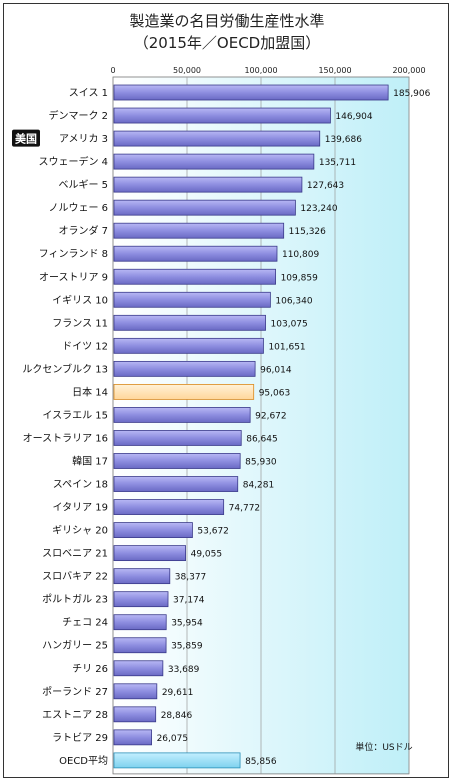 Image resolution: width=454 pixels, height=783 pixels. What do you see at coordinates (173, 739) in the screenshot?
I see `value-label: 26,075` at bounding box center [173, 739].